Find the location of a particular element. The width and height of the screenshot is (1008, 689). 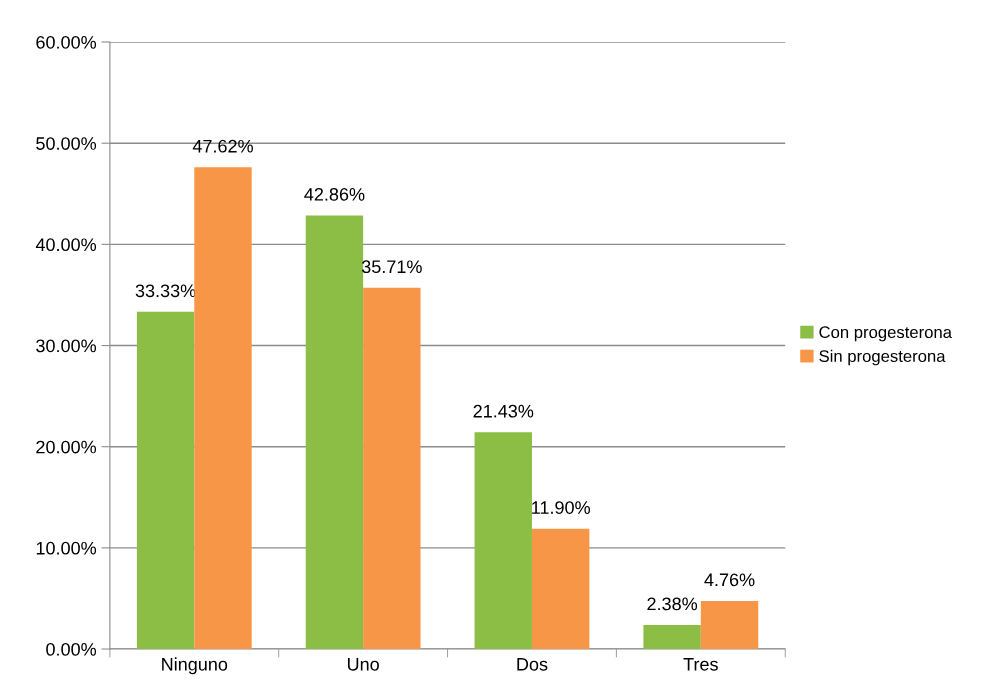

x-tick-label: Dos is located at coordinates (532, 664).